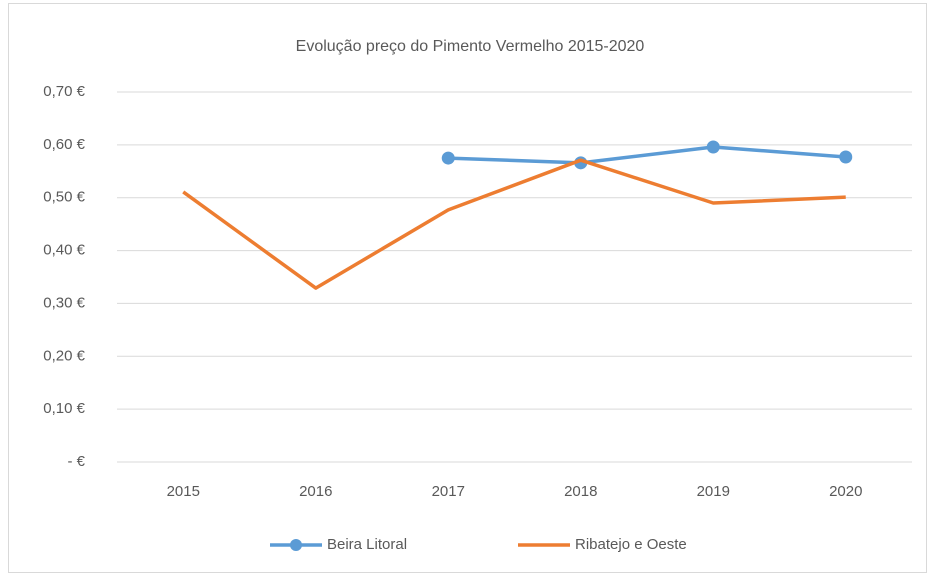 The height and width of the screenshot is (574, 928). I want to click on y-tick-label: 0,70 €, so click(64, 91).